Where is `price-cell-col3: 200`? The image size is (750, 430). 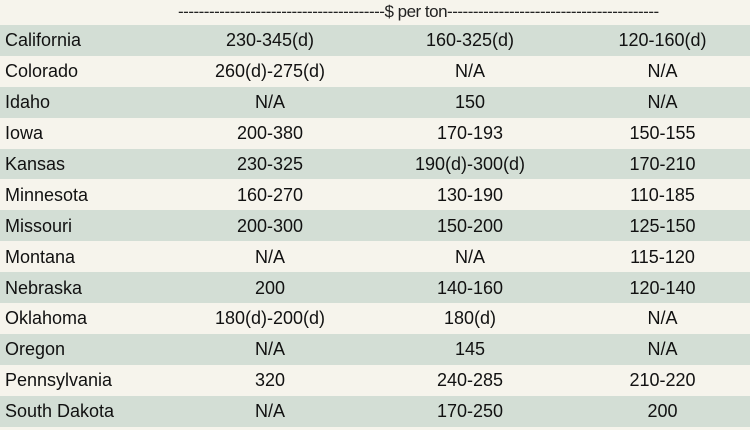 price-cell-col3: 200 is located at coordinates (662, 411).